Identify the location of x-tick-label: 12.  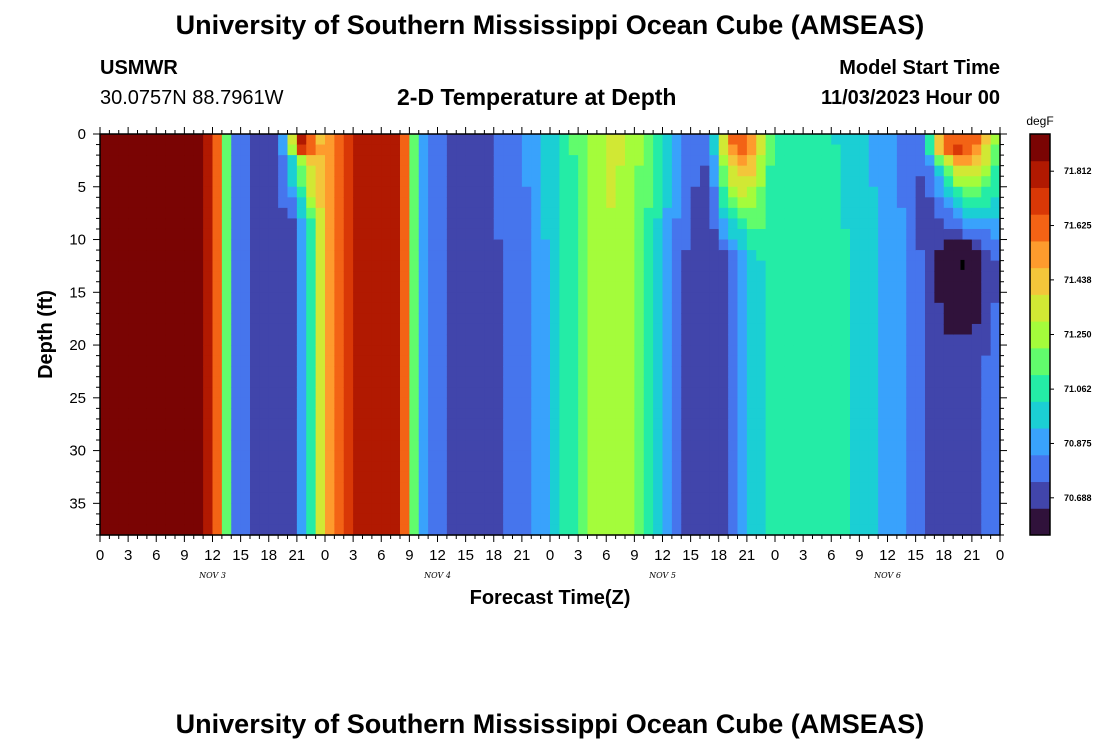
(887, 555).